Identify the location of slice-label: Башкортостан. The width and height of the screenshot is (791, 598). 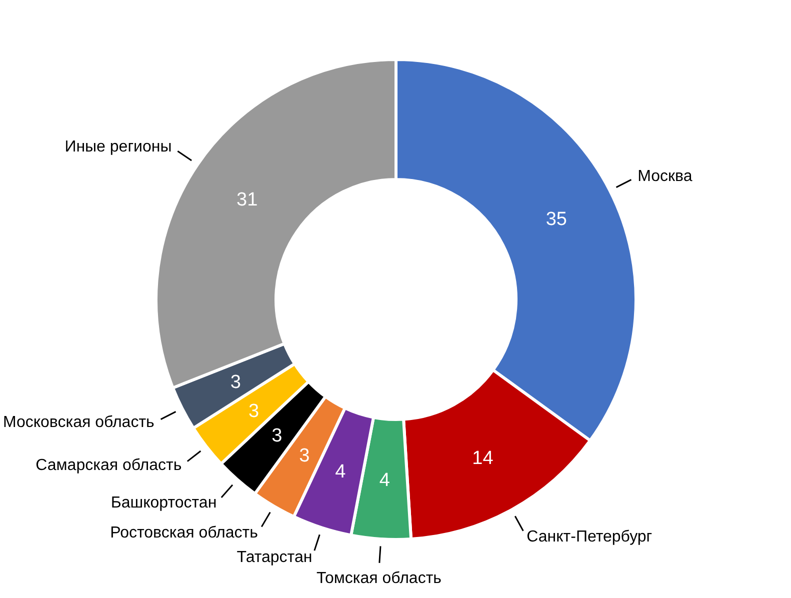
(163, 503).